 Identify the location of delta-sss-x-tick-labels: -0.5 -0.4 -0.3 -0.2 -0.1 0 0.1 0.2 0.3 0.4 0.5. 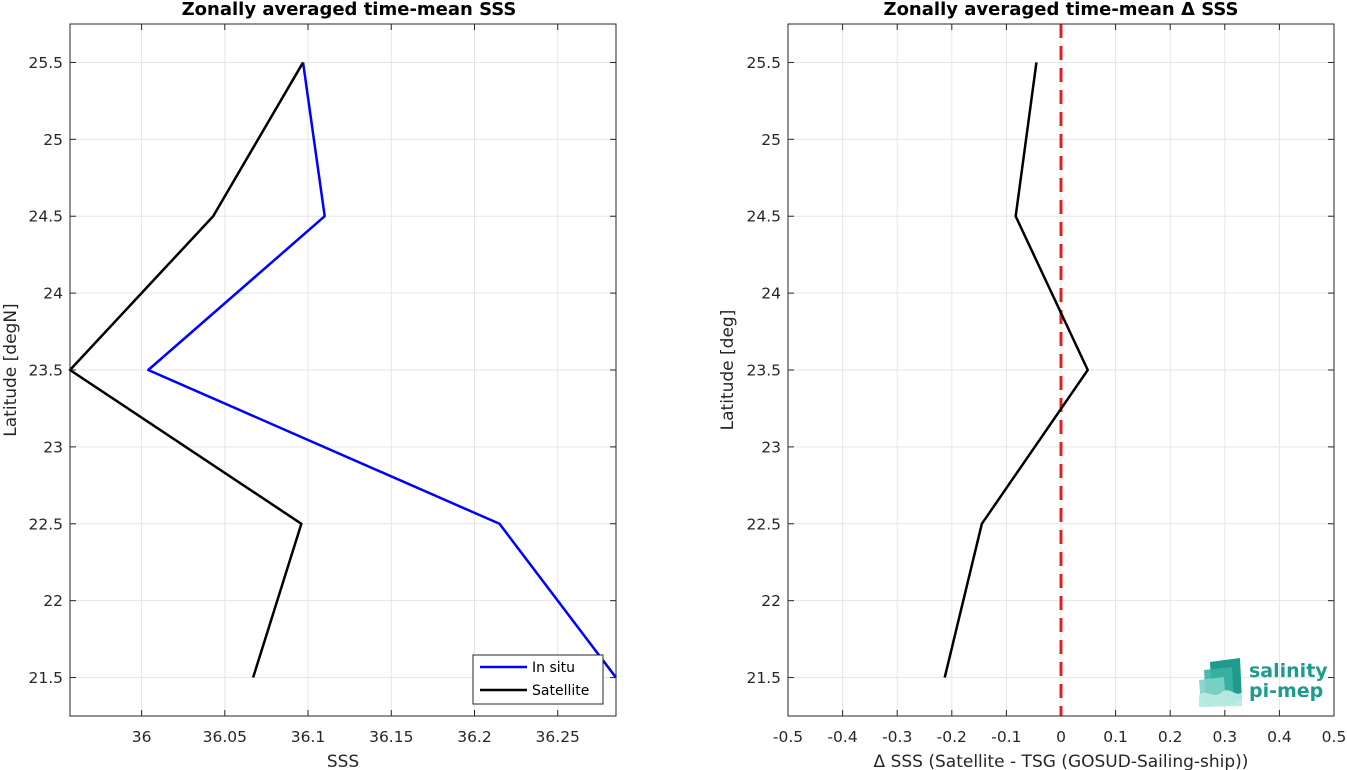
(1059, 737).